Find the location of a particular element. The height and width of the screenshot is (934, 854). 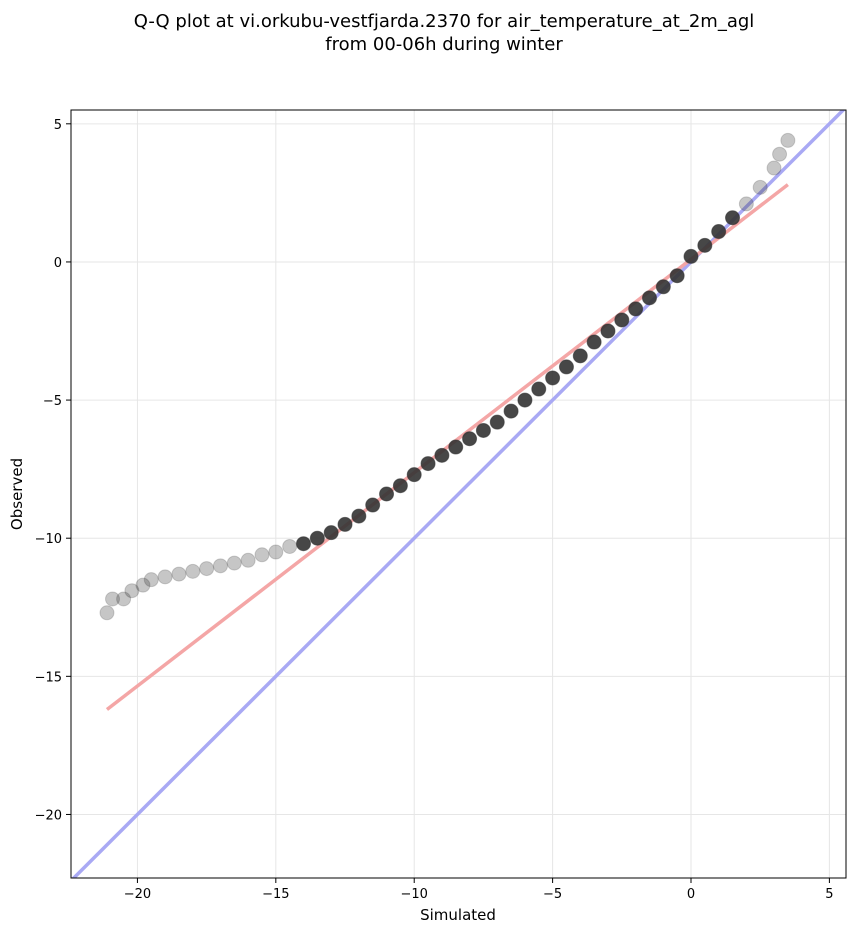

y-tick-label: −10 is located at coordinates (48, 539).